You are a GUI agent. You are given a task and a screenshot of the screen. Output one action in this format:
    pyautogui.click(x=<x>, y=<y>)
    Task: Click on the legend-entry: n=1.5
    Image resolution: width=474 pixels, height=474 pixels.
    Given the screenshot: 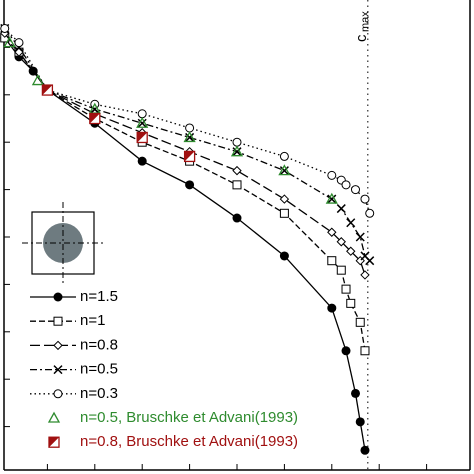 What is the action you would take?
    pyautogui.click(x=74, y=296)
    